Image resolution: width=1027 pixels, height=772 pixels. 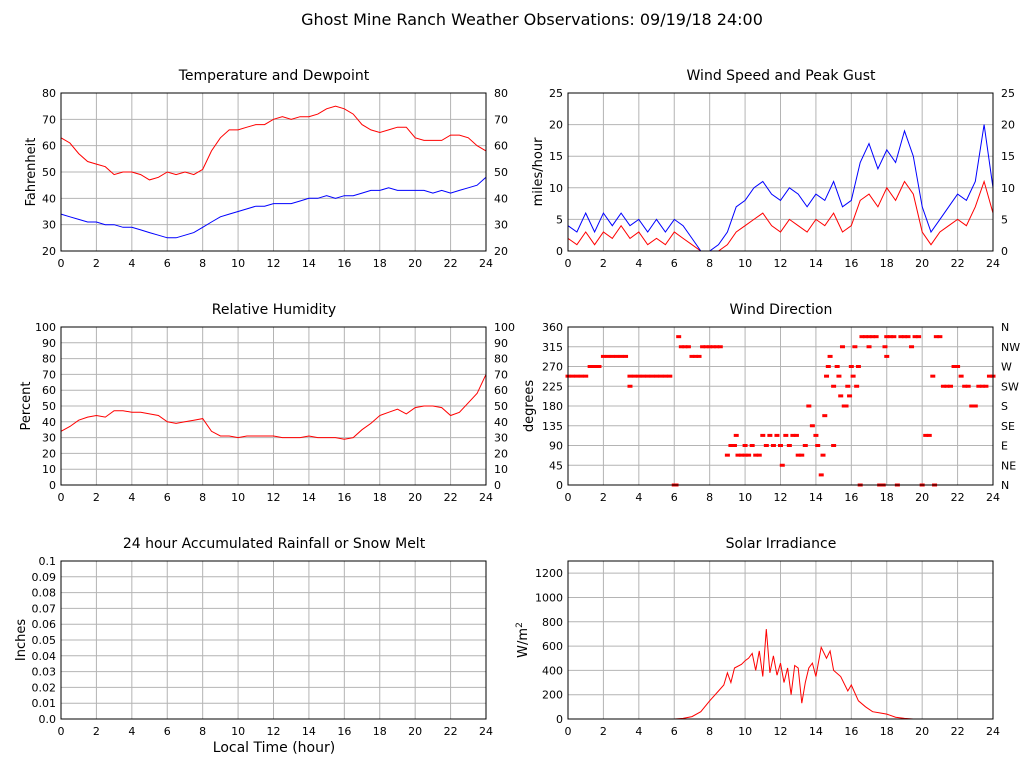 I want to click on relative-humidity-panel: Relative Humidity Percent, so click(x=177, y=366).